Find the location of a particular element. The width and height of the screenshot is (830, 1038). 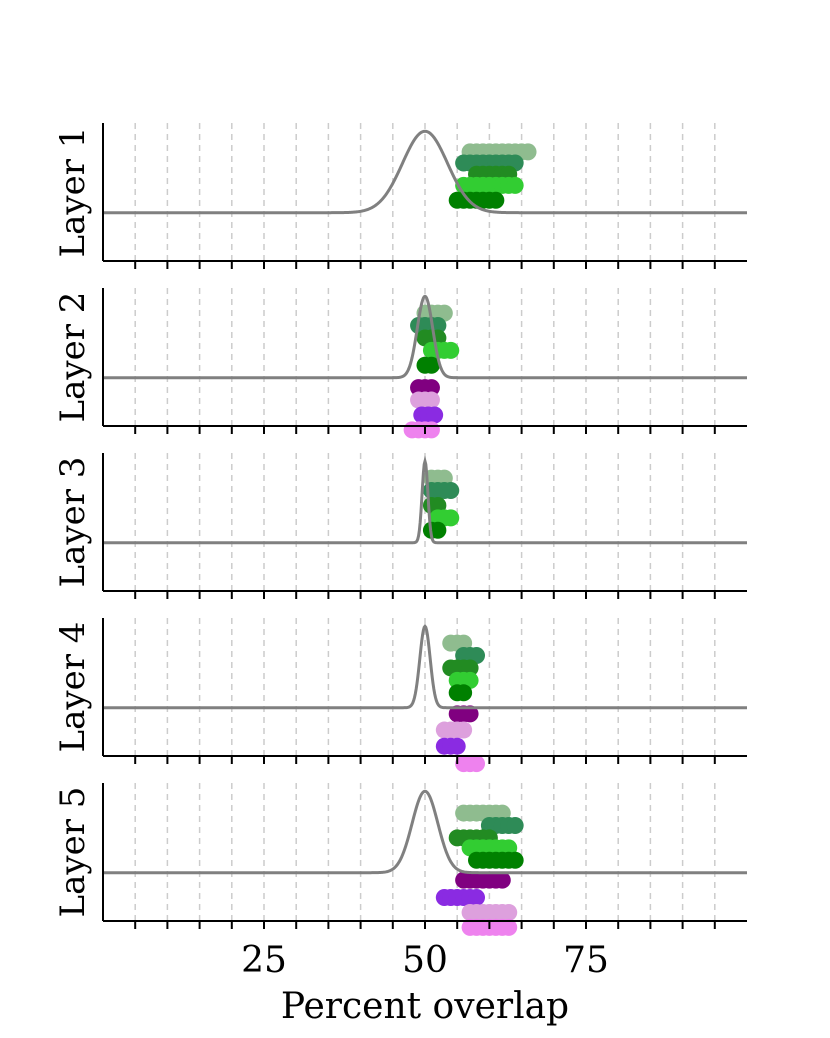

y-axis-title: Layer 3 is located at coordinates (73, 522).